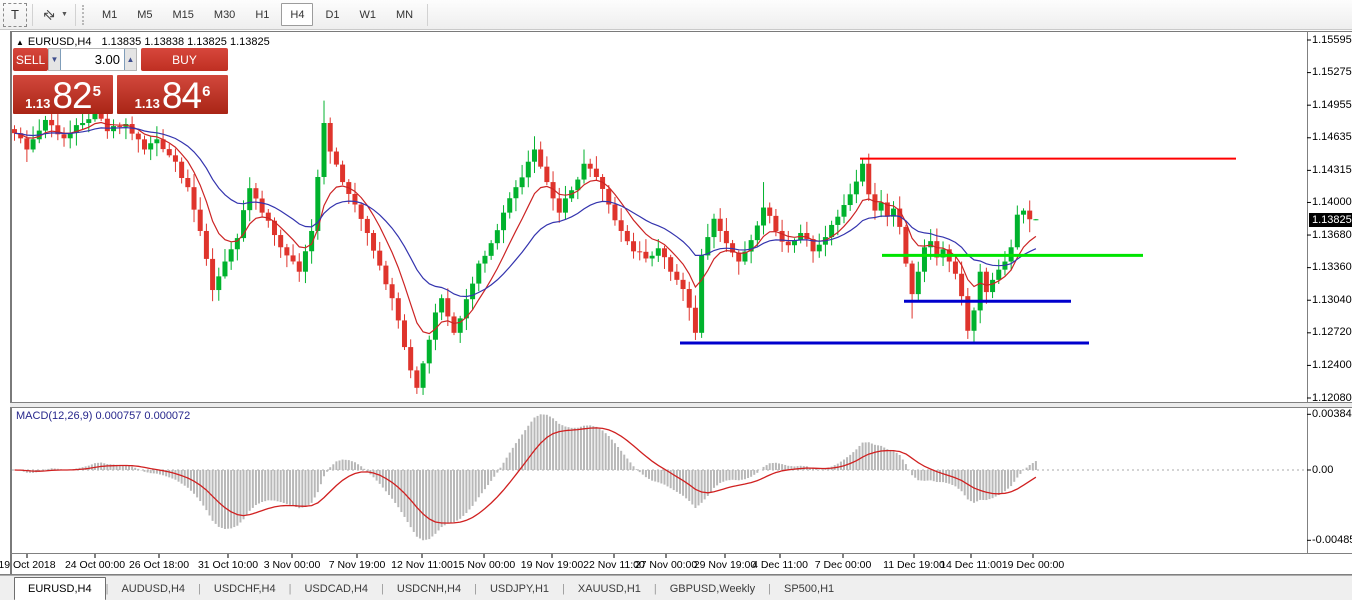 This screenshot has height=600, width=1352. What do you see at coordinates (96, 91) in the screenshot?
I see `bid-price-pipette: 5` at bounding box center [96, 91].